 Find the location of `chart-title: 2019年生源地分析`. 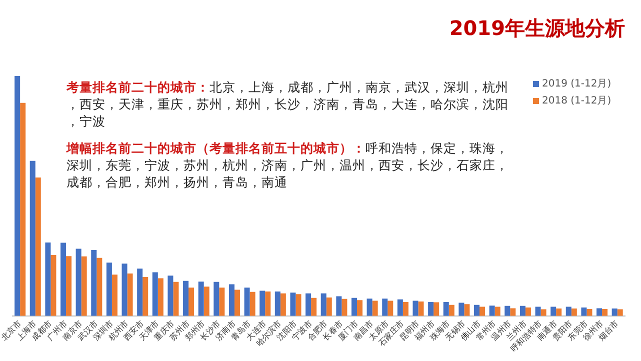

chart-title: 2019年生源地分析 is located at coordinates (537, 28).